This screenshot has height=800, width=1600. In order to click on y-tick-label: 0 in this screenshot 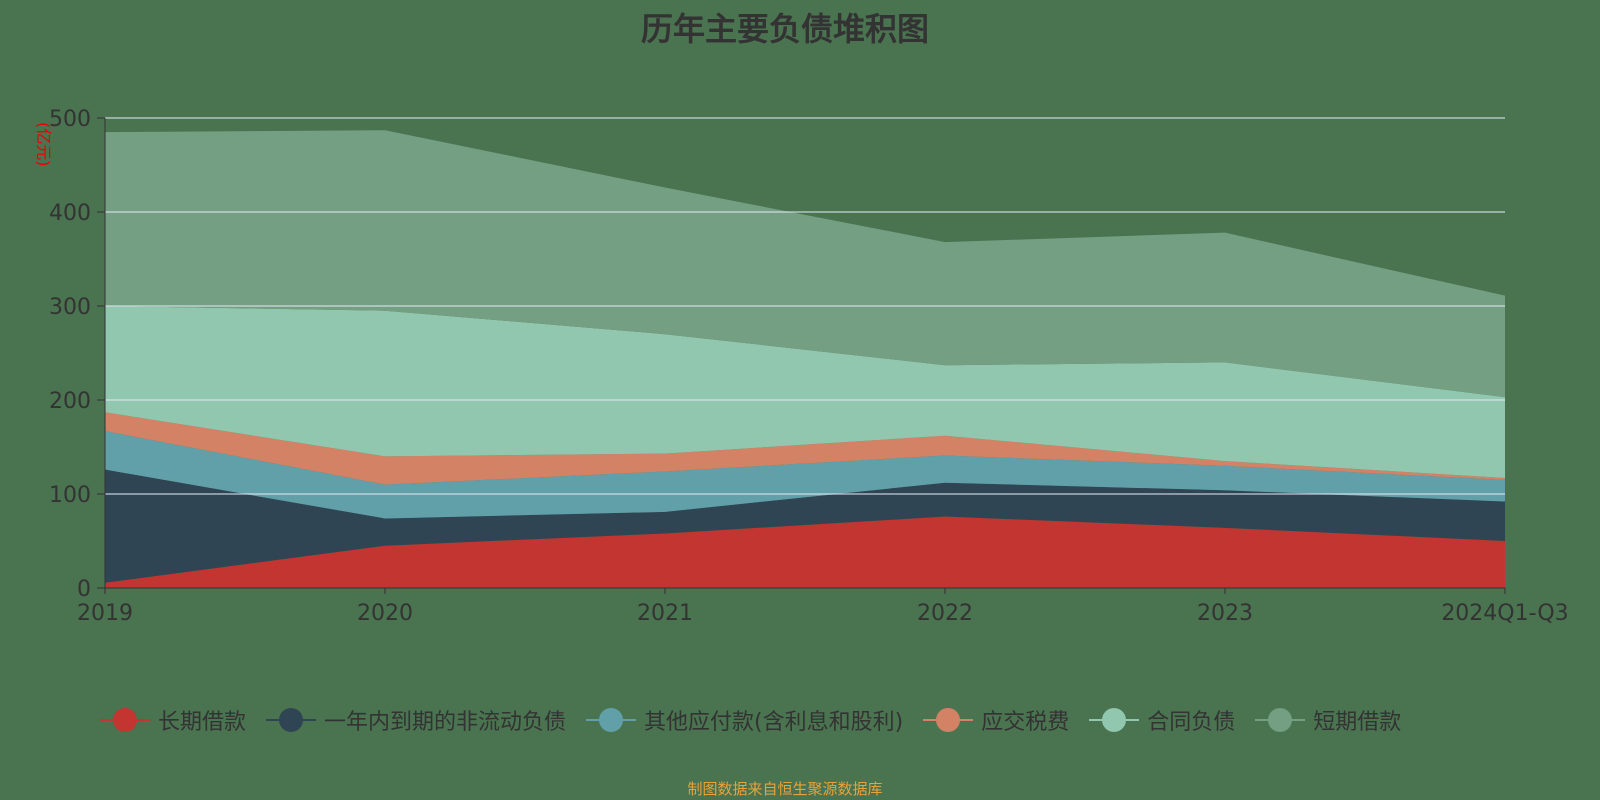, I will do `click(84, 589)`.